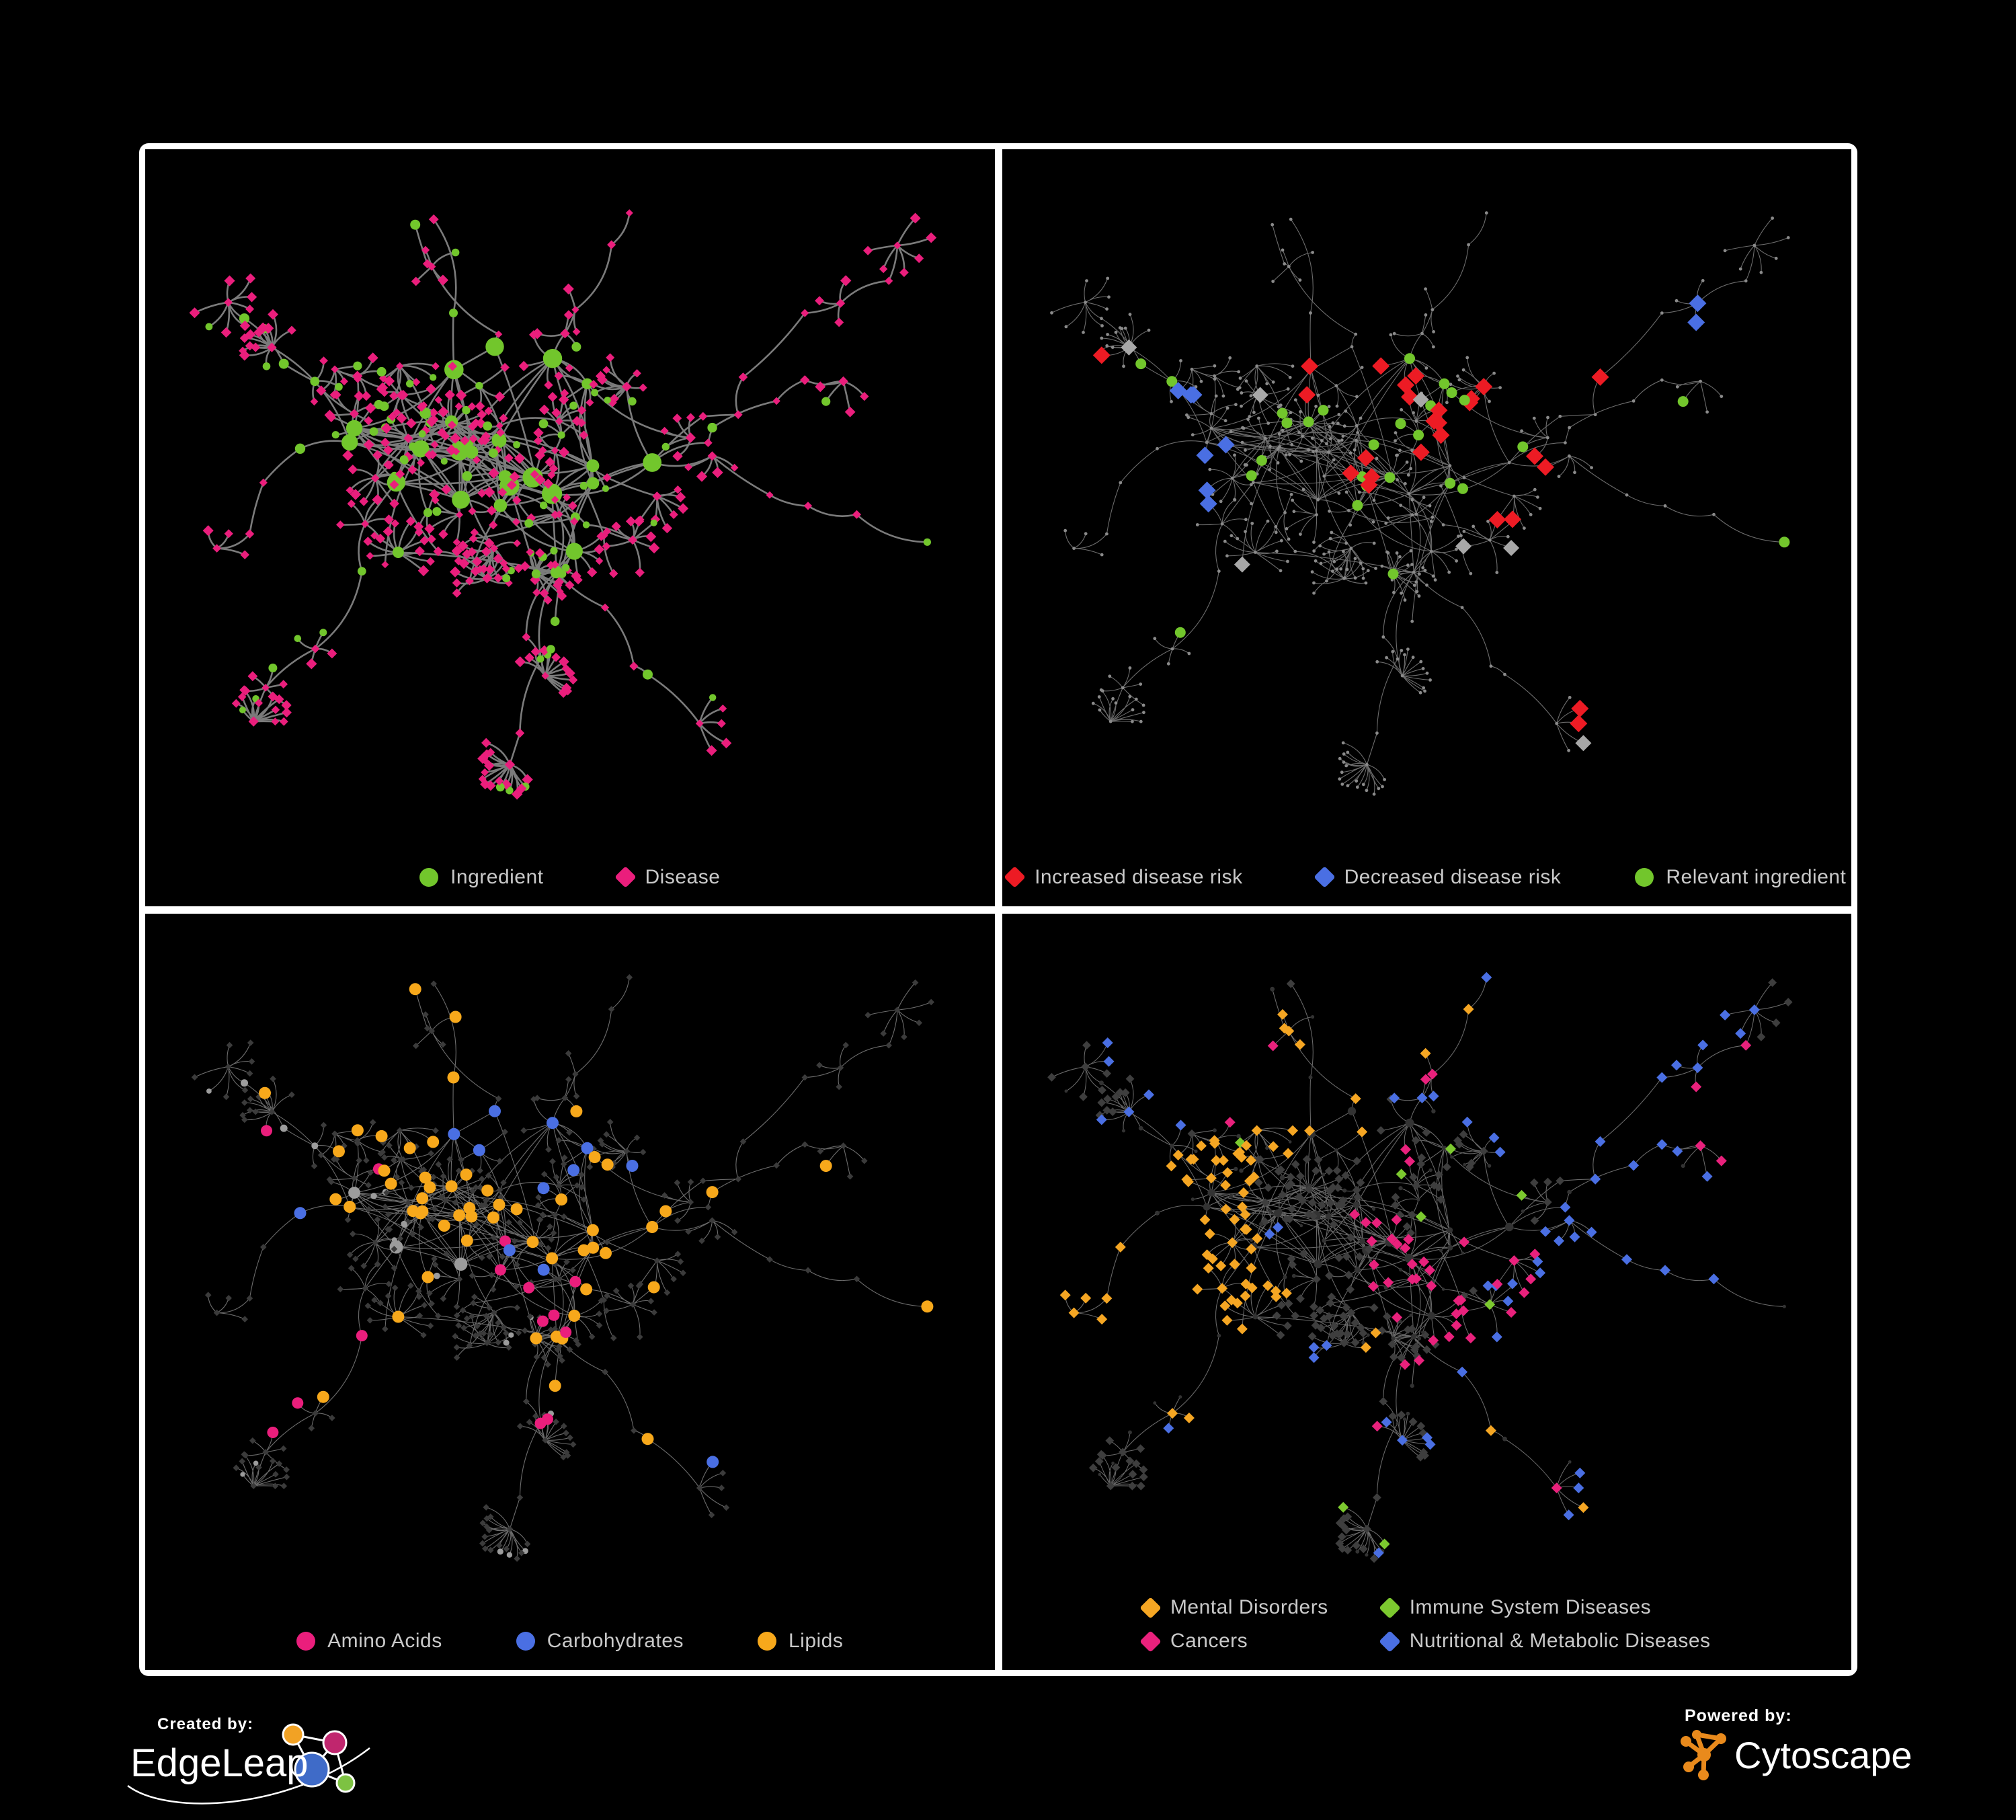  I want to click on legend-item-label: Increased disease risk, so click(1139, 876).